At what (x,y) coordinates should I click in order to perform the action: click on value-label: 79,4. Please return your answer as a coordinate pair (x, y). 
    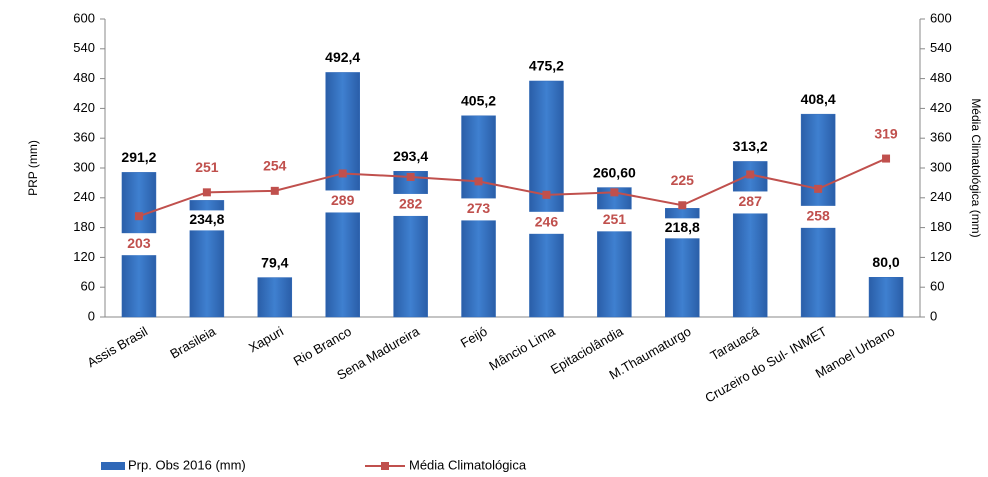
    Looking at the image, I should click on (274, 262).